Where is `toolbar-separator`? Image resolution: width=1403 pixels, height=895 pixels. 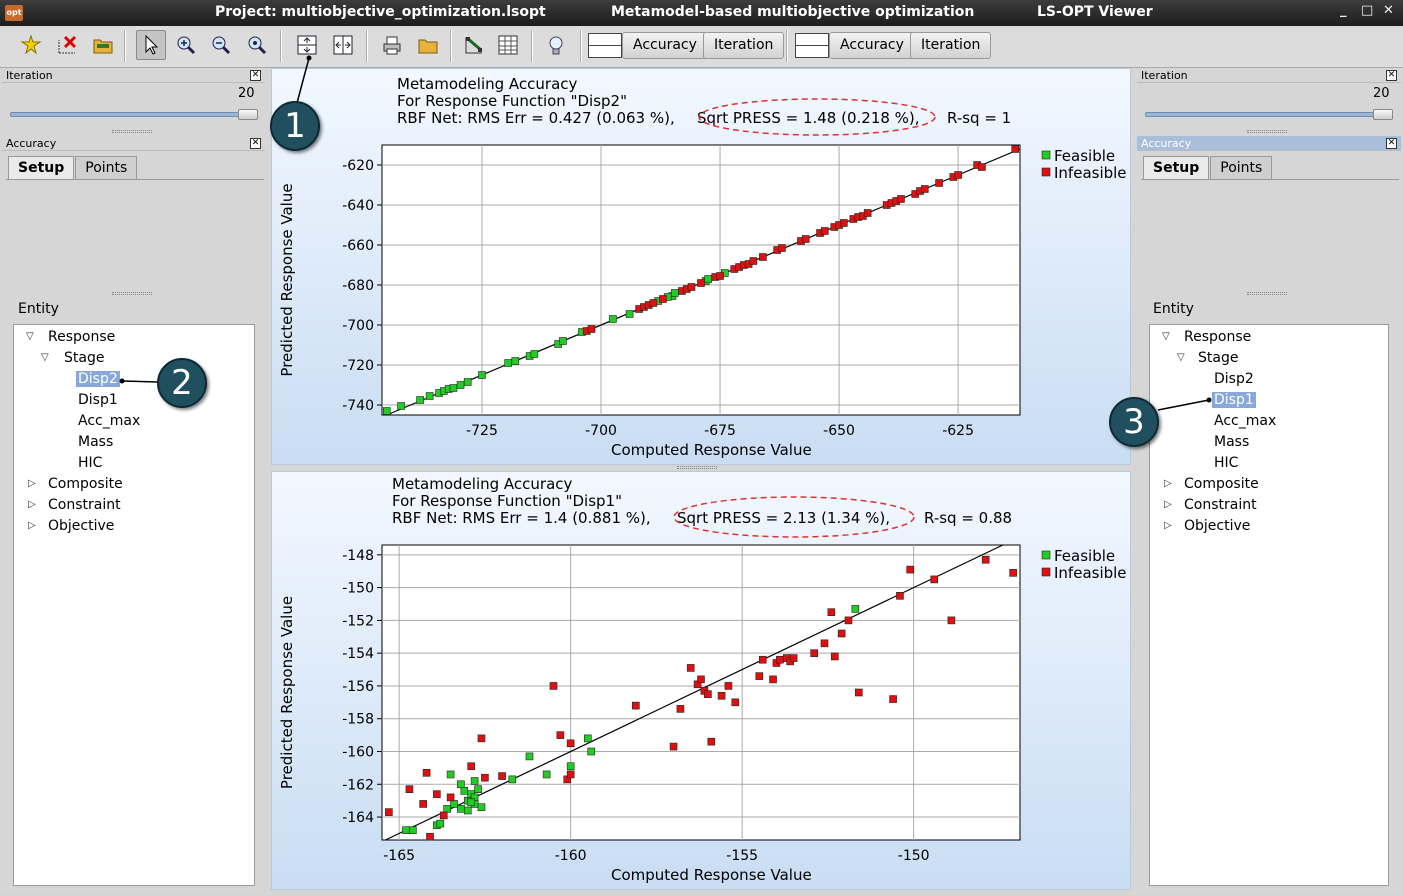
toolbar-separator is located at coordinates (281, 46).